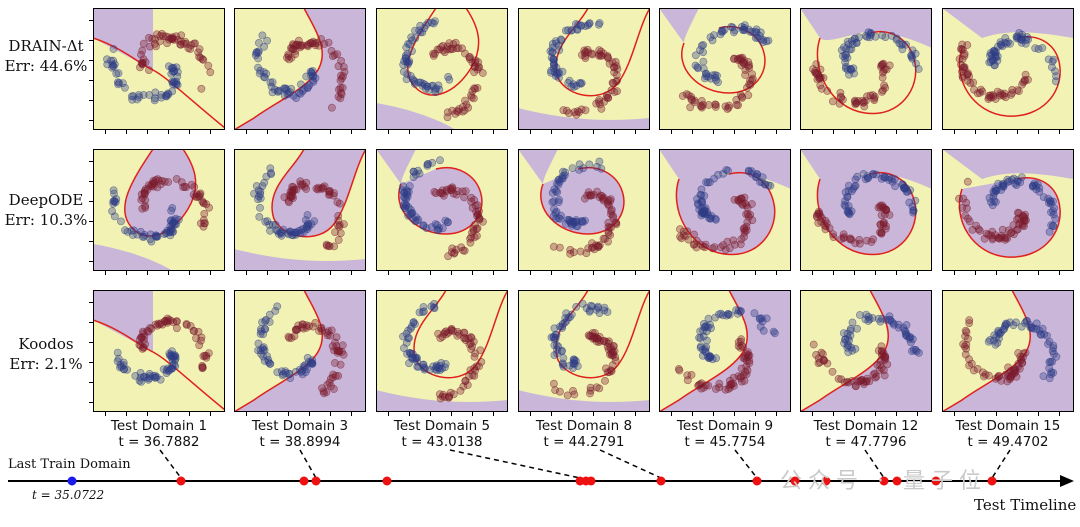 Image resolution: width=1080 pixels, height=527 pixels. Describe the element at coordinates (442, 210) in the screenshot. I see `plot-frame` at that location.